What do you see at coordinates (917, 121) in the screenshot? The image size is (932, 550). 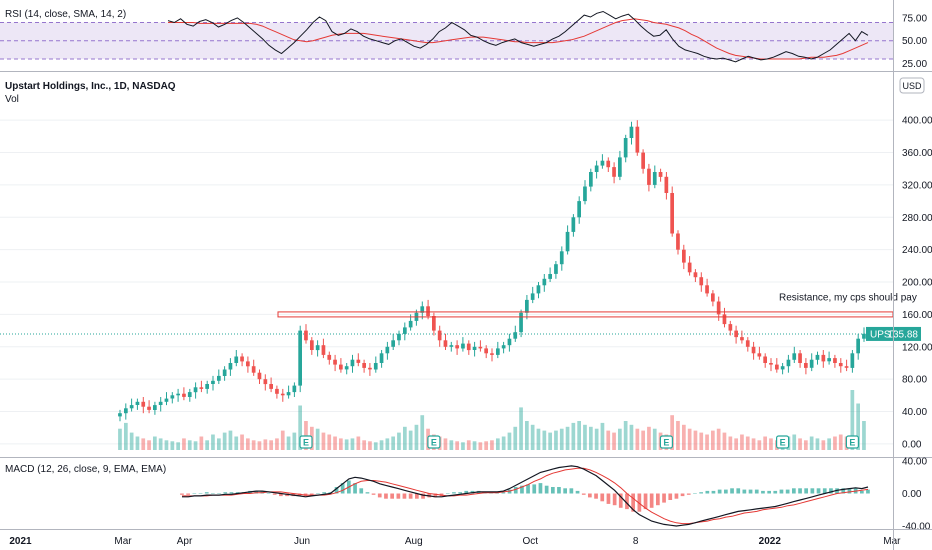 I see `price-tick-label: 400.00` at bounding box center [917, 121].